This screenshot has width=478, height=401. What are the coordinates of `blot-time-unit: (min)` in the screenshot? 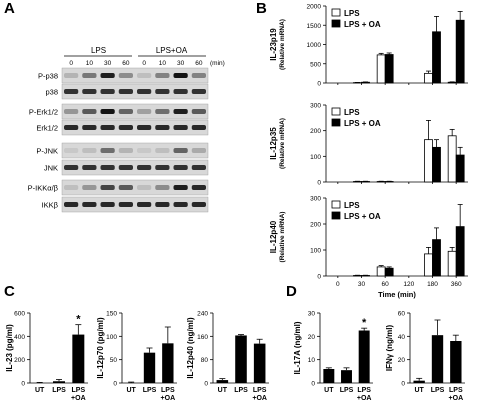 It's located at (217, 63).